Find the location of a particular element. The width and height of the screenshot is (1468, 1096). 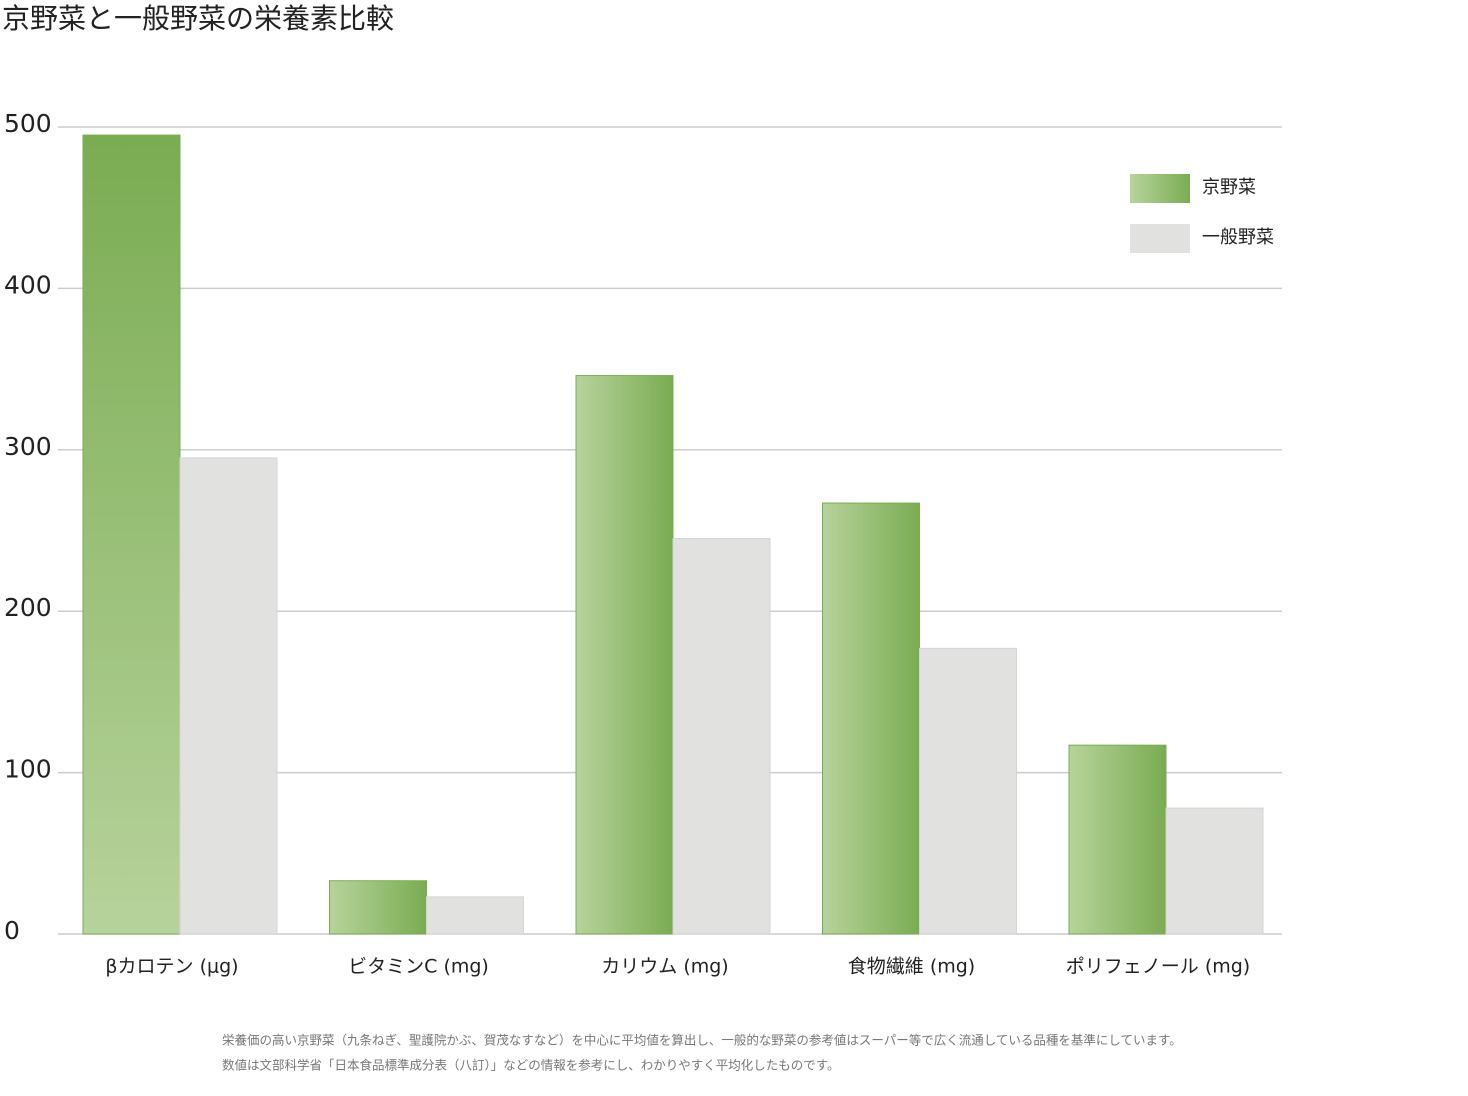

x-tick-label: ポリフェノール (mg) is located at coordinates (1158, 967).